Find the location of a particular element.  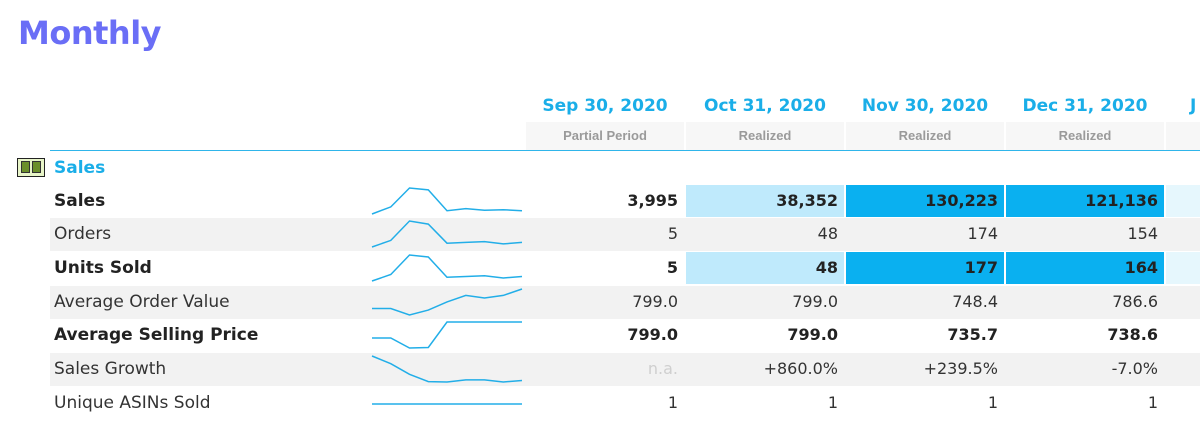

section-title: Sales is located at coordinates (80, 168).